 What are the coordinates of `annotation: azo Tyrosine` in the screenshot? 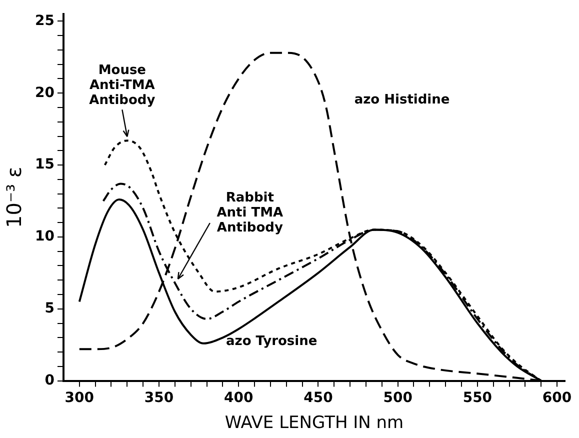 It's located at (272, 341).